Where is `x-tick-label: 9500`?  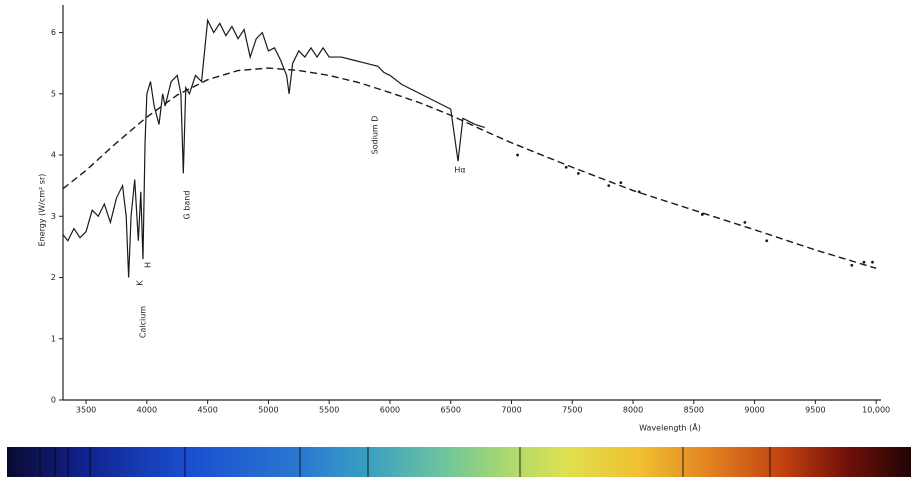 x-tick-label: 9500 is located at coordinates (815, 410).